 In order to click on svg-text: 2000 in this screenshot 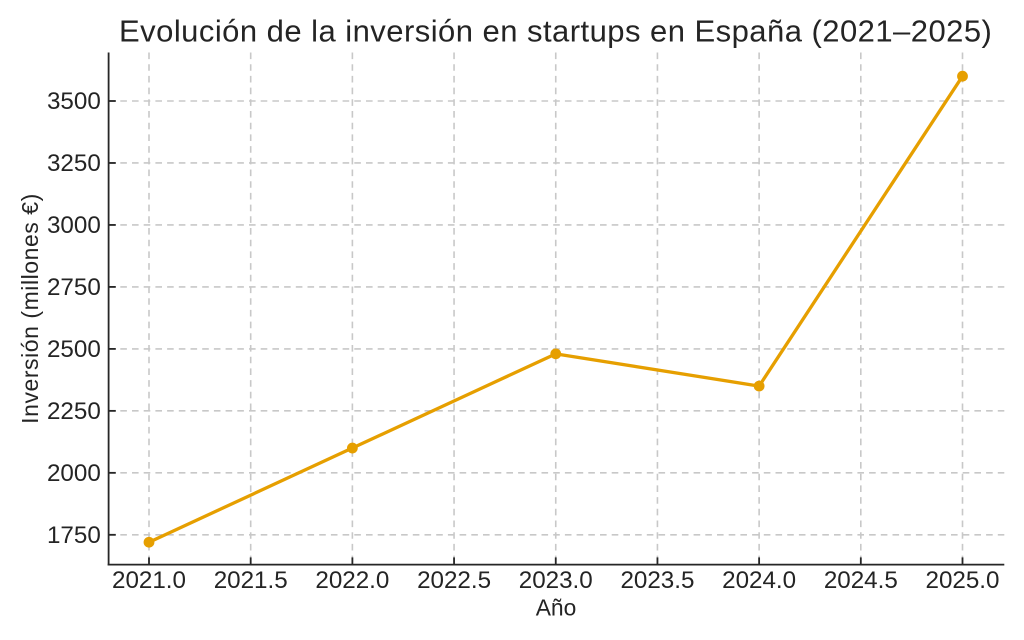, I will do `click(74, 473)`.